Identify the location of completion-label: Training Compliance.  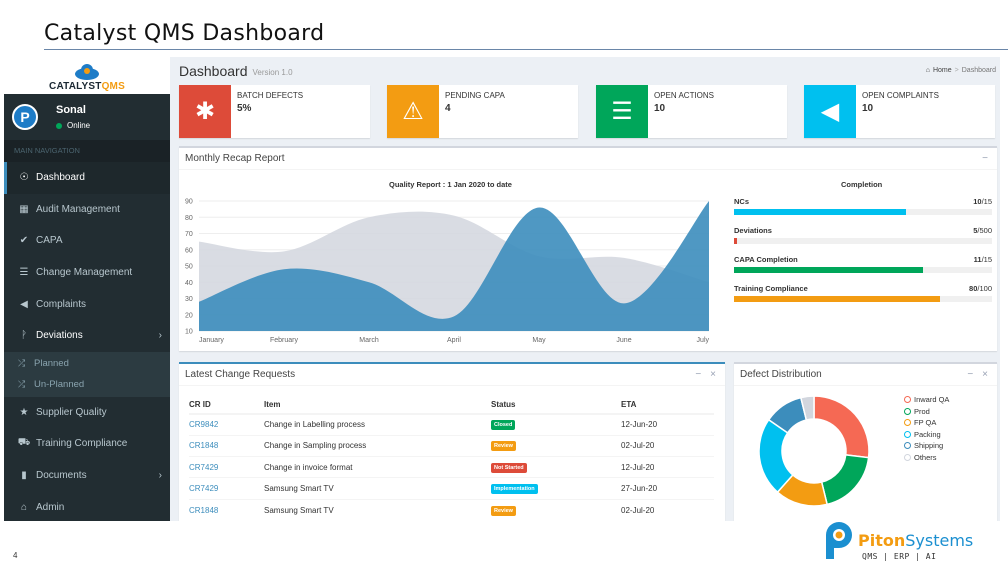
(771, 288).